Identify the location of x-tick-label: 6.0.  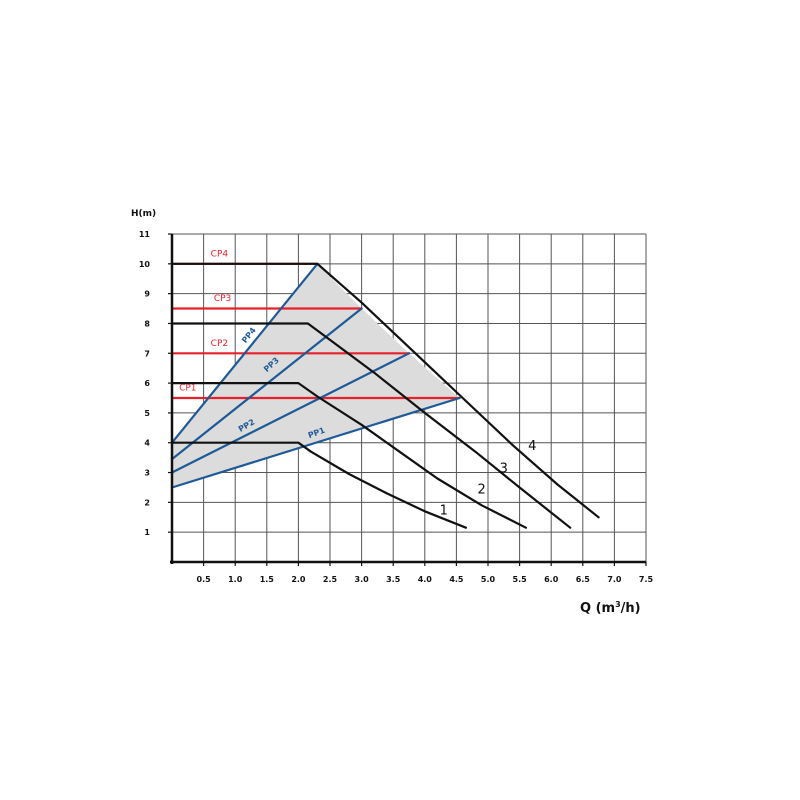
(551, 579).